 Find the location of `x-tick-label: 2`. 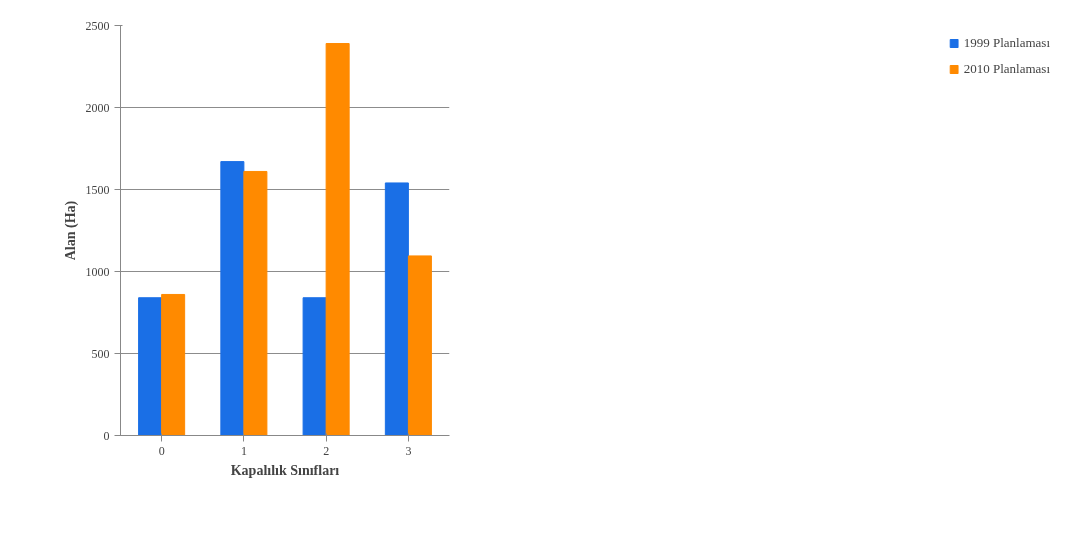

x-tick-label: 2 is located at coordinates (326, 450).